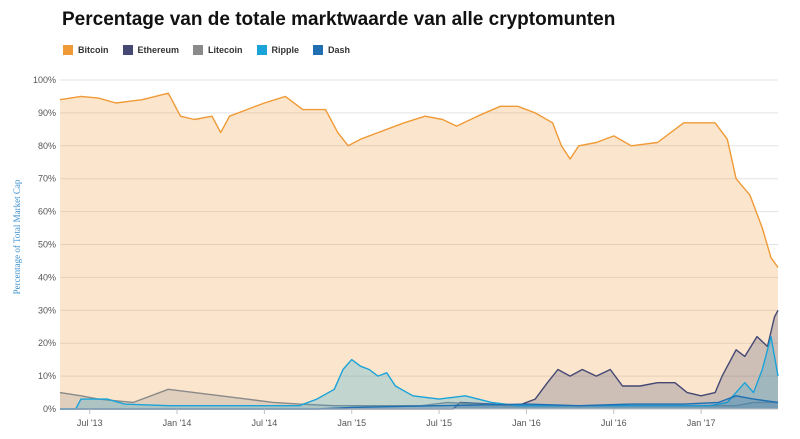 This screenshot has width=800, height=439. I want to click on legend-item-litecoin: Litecoin, so click(218, 50).